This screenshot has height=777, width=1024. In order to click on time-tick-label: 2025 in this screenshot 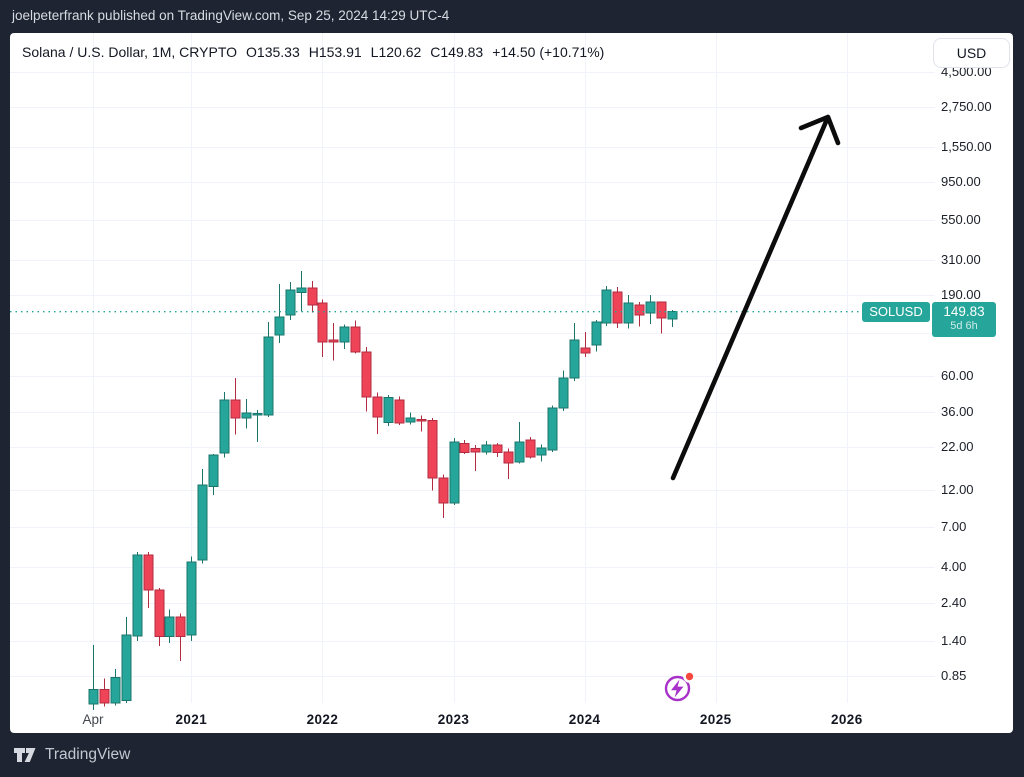, I will do `click(715, 719)`.